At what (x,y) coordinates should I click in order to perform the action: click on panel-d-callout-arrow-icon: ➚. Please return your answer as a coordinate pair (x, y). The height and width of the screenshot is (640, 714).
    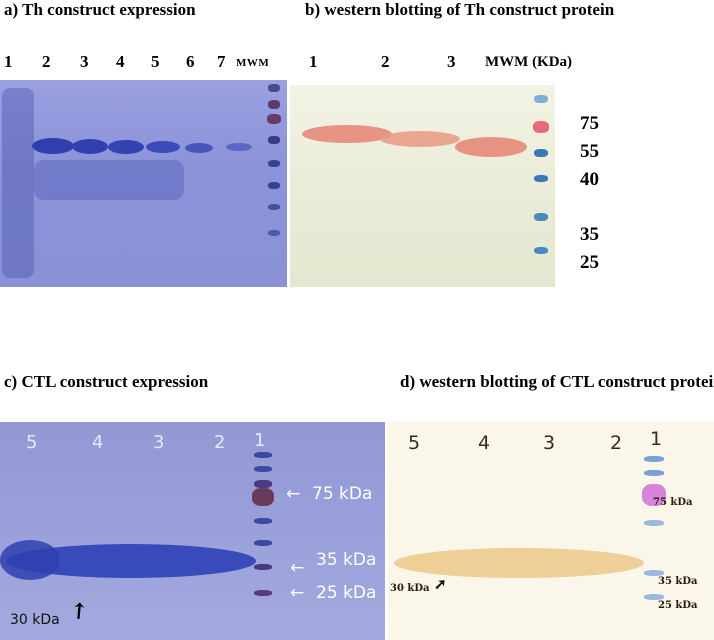
    Looking at the image, I should click on (440, 585).